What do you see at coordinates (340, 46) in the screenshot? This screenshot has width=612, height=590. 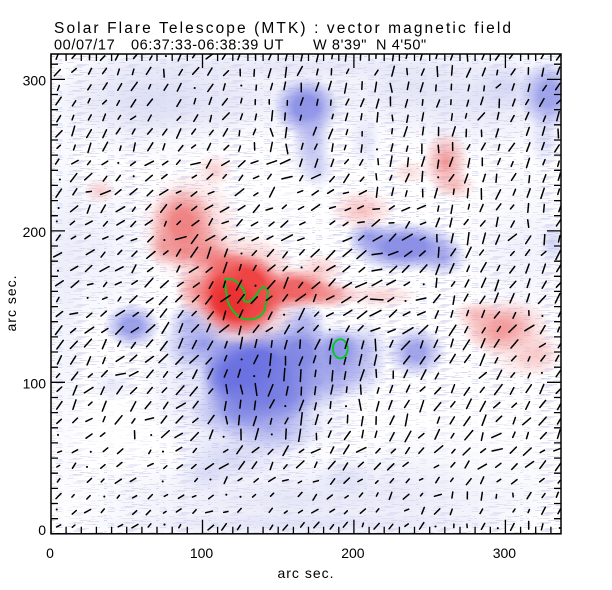 I see `svg-text: W 8'39"` at bounding box center [340, 46].